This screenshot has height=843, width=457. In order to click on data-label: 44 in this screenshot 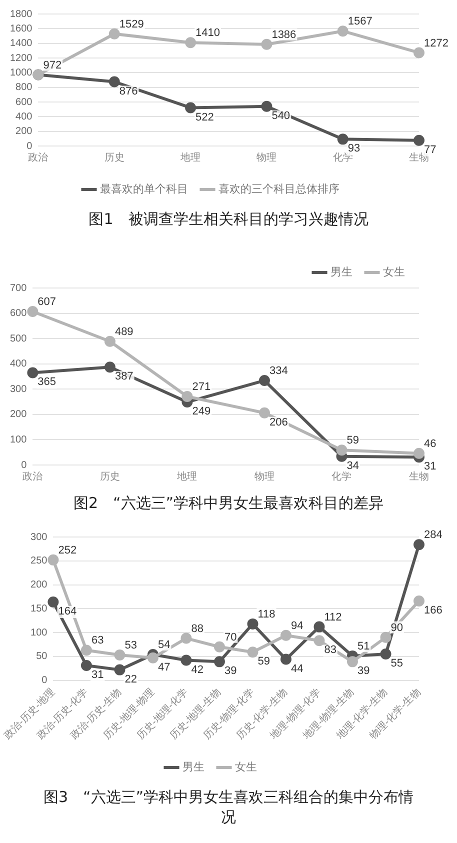, I will do `click(297, 668)`.